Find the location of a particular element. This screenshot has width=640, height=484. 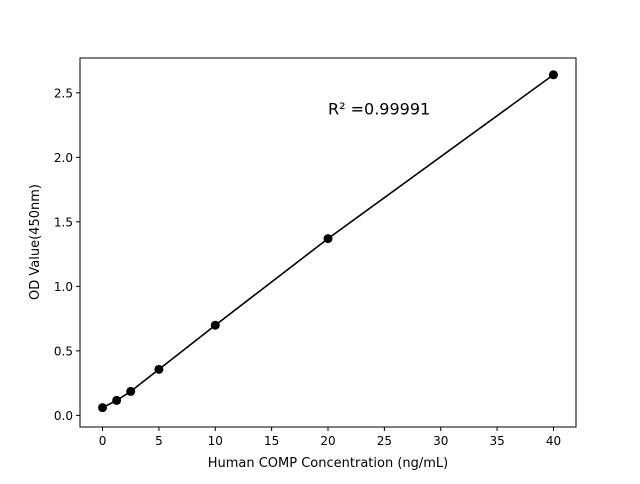

y-axis: 0.0 0.5 1.0 1.5 2.0 2.5 is located at coordinates (67, 254).